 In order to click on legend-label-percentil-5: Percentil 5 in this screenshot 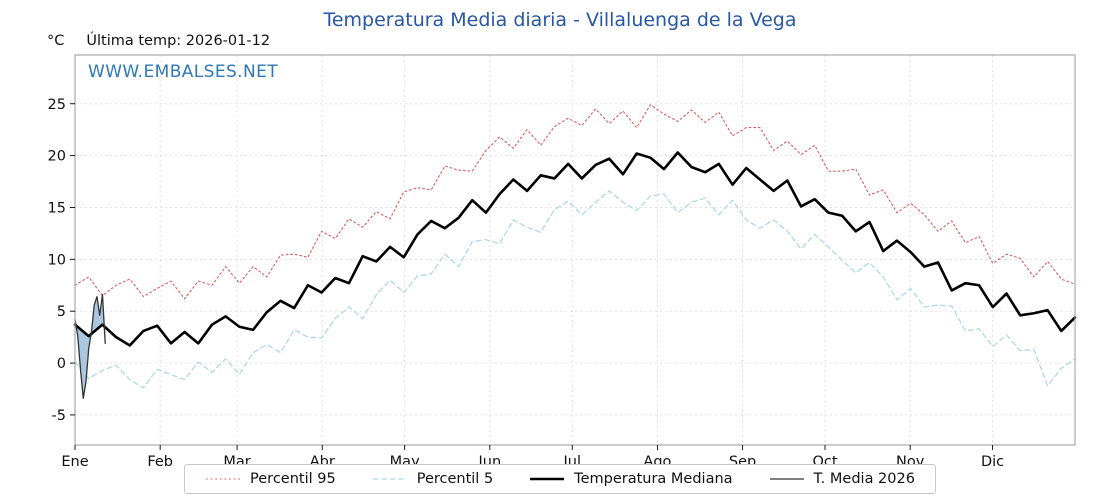, I will do `click(455, 479)`.